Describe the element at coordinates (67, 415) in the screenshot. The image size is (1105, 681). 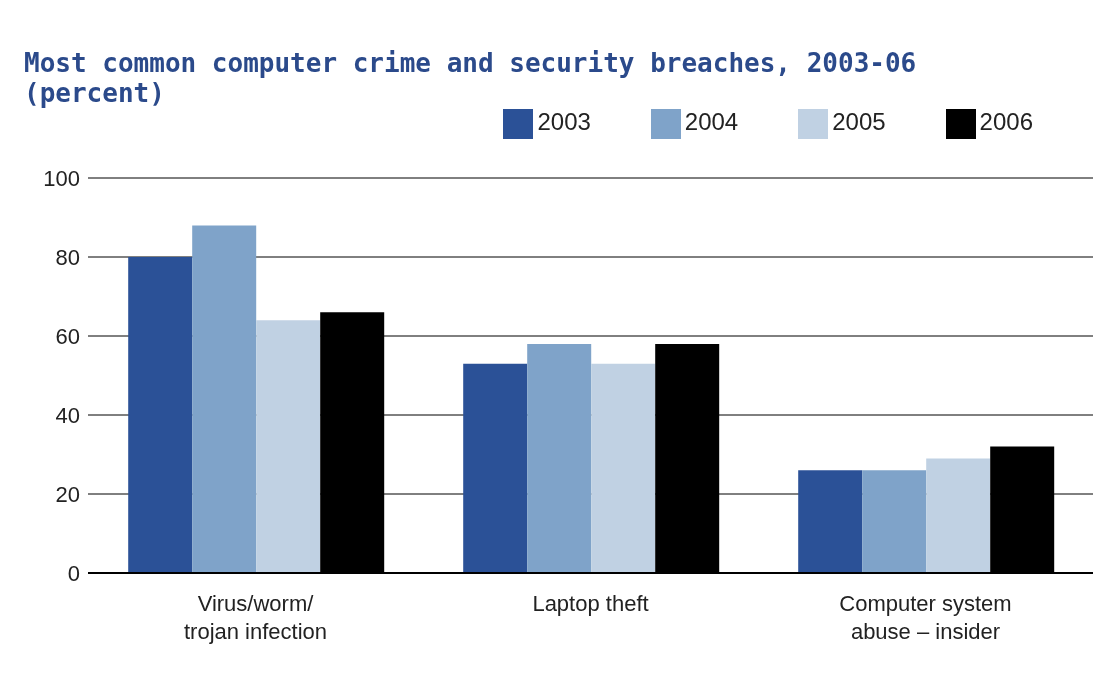
I see `y-tick-label: 40` at that location.